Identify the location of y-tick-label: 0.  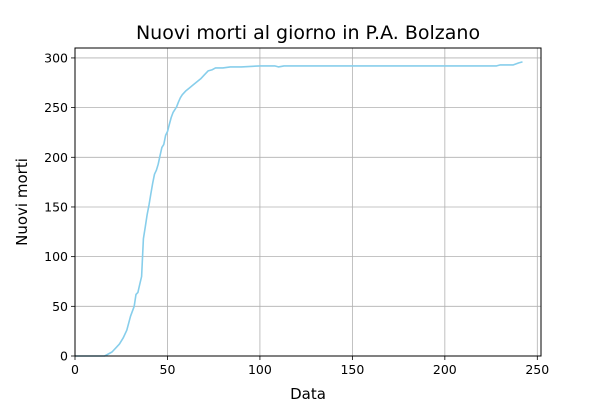
(64, 356).